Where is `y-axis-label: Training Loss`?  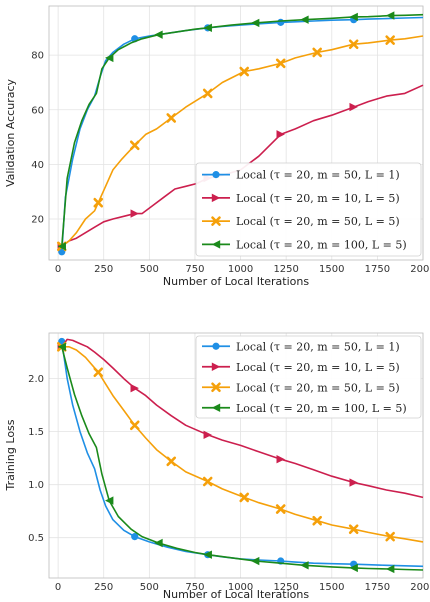 y-axis-label: Training Loss is located at coordinates (10, 455).